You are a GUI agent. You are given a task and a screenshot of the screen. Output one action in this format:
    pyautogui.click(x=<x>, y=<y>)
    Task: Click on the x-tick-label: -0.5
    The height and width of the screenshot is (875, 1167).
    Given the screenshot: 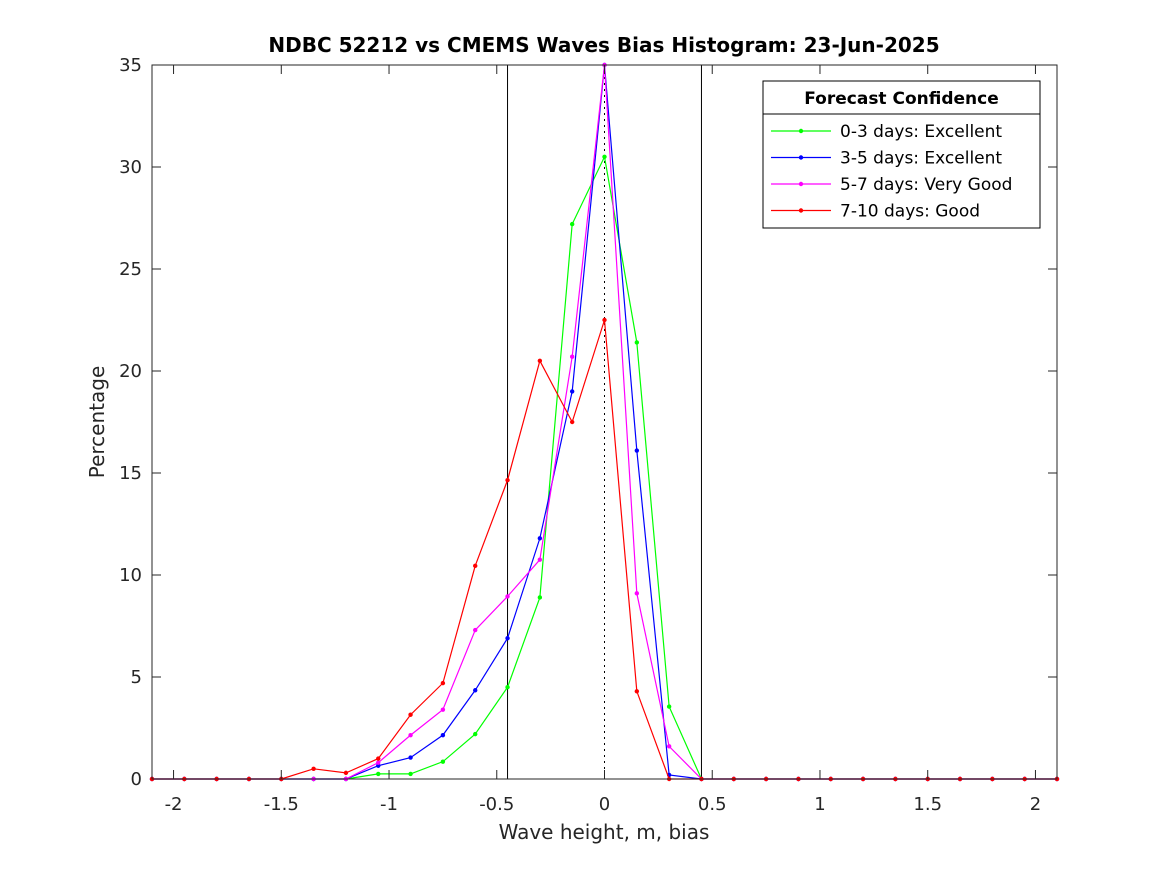 What is the action you would take?
    pyautogui.click(x=496, y=804)
    